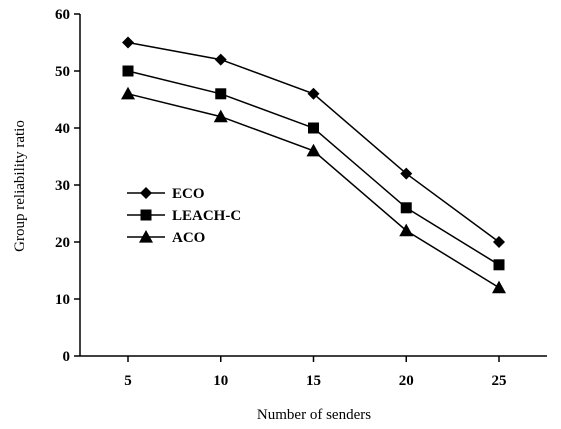  What do you see at coordinates (146, 236) in the screenshot?
I see `legend-marker-aco` at bounding box center [146, 236].